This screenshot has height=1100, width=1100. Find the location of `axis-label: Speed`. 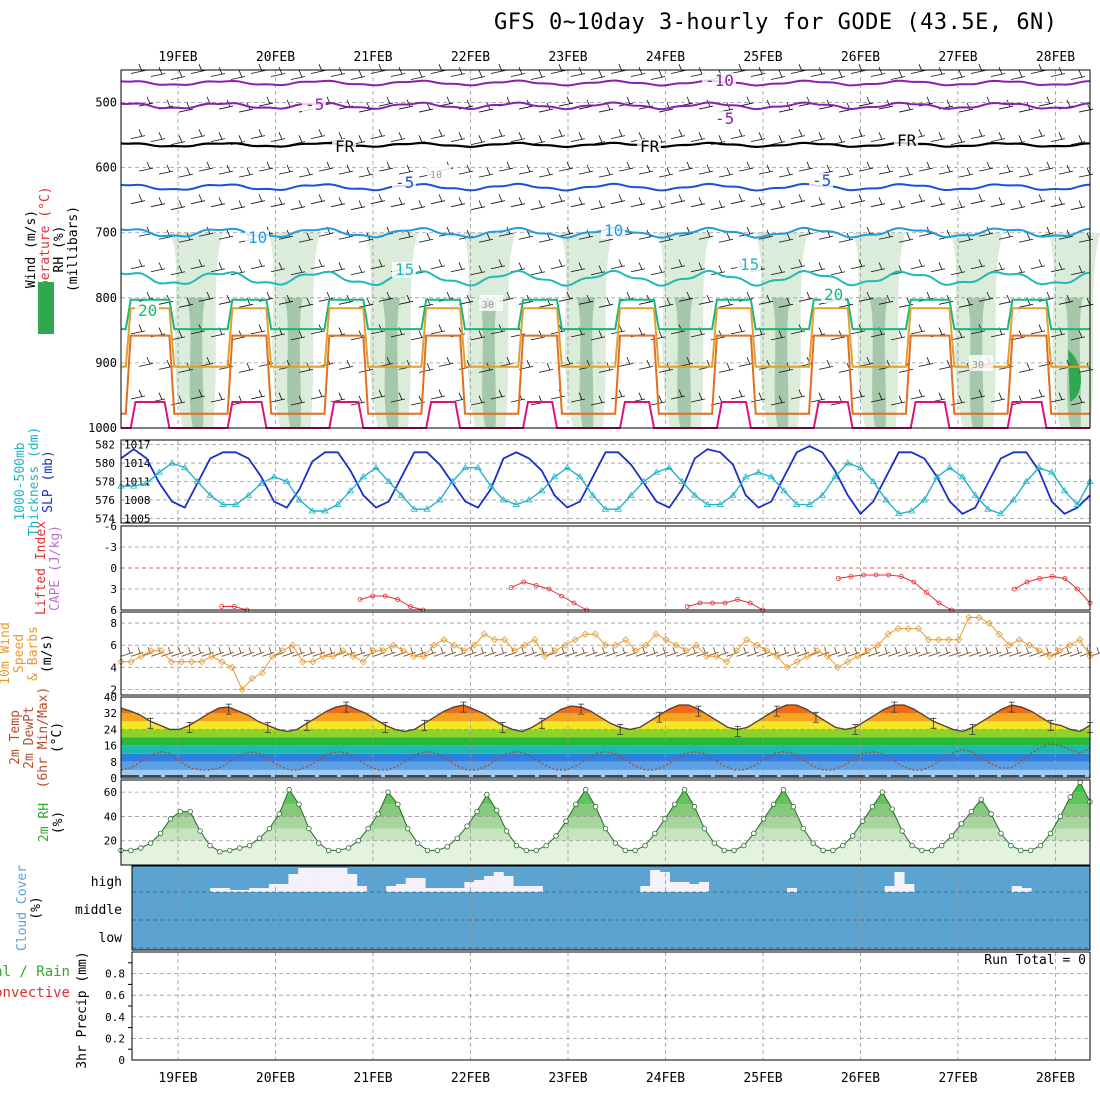

axis-label: Speed is located at coordinates (19, 653).